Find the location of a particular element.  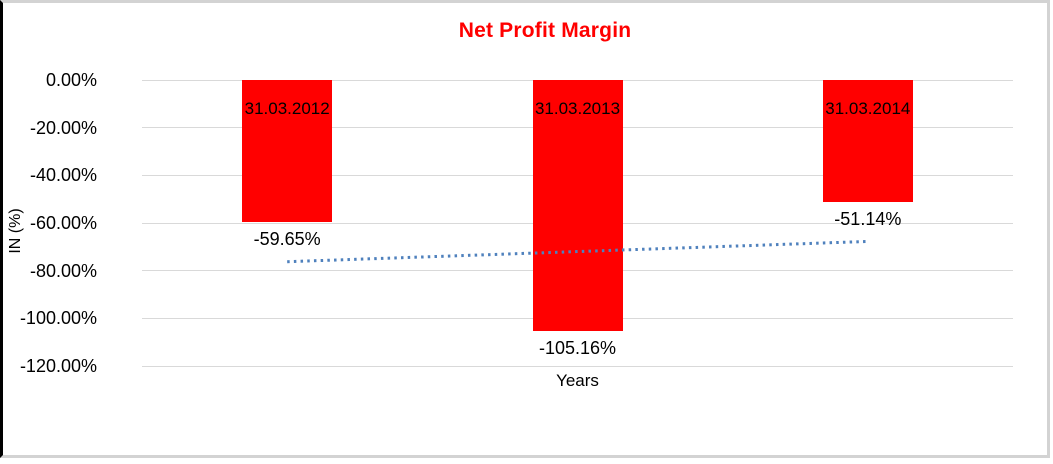

value-label: -51.14% is located at coordinates (868, 218).